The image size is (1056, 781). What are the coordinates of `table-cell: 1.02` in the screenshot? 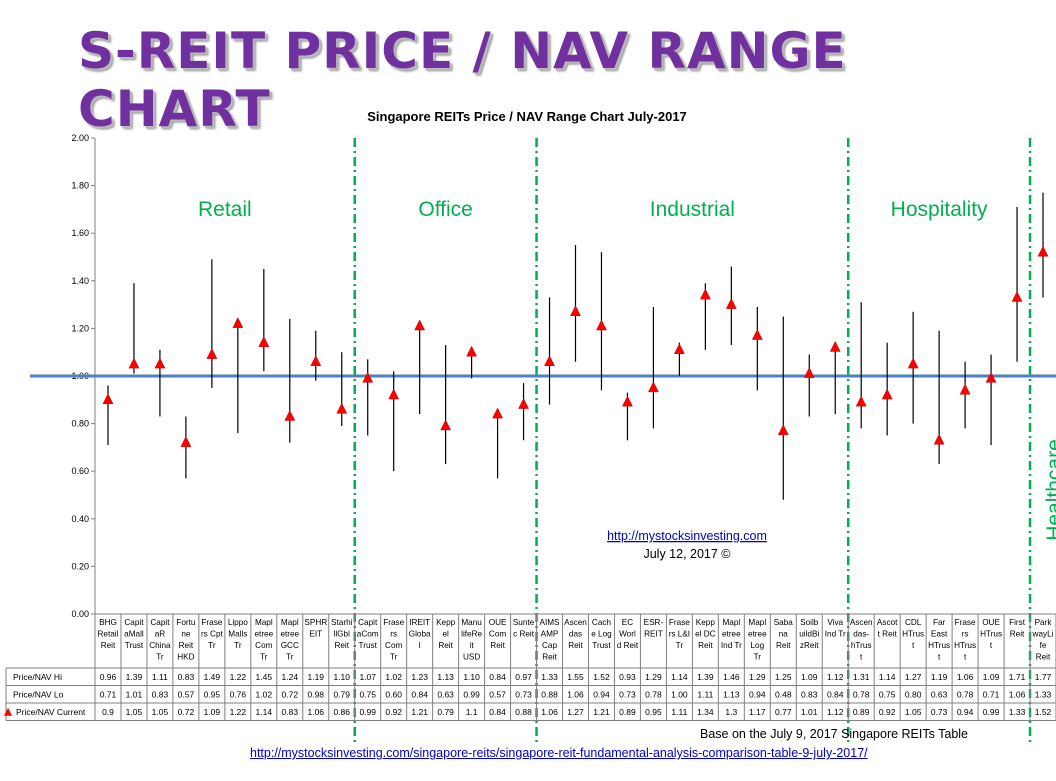 It's located at (393, 677).